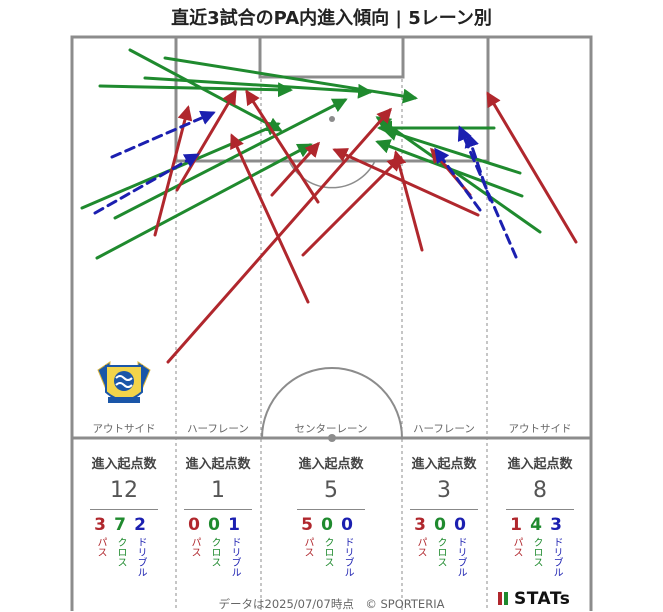  I want to click on dribble-count: 2, so click(140, 525).